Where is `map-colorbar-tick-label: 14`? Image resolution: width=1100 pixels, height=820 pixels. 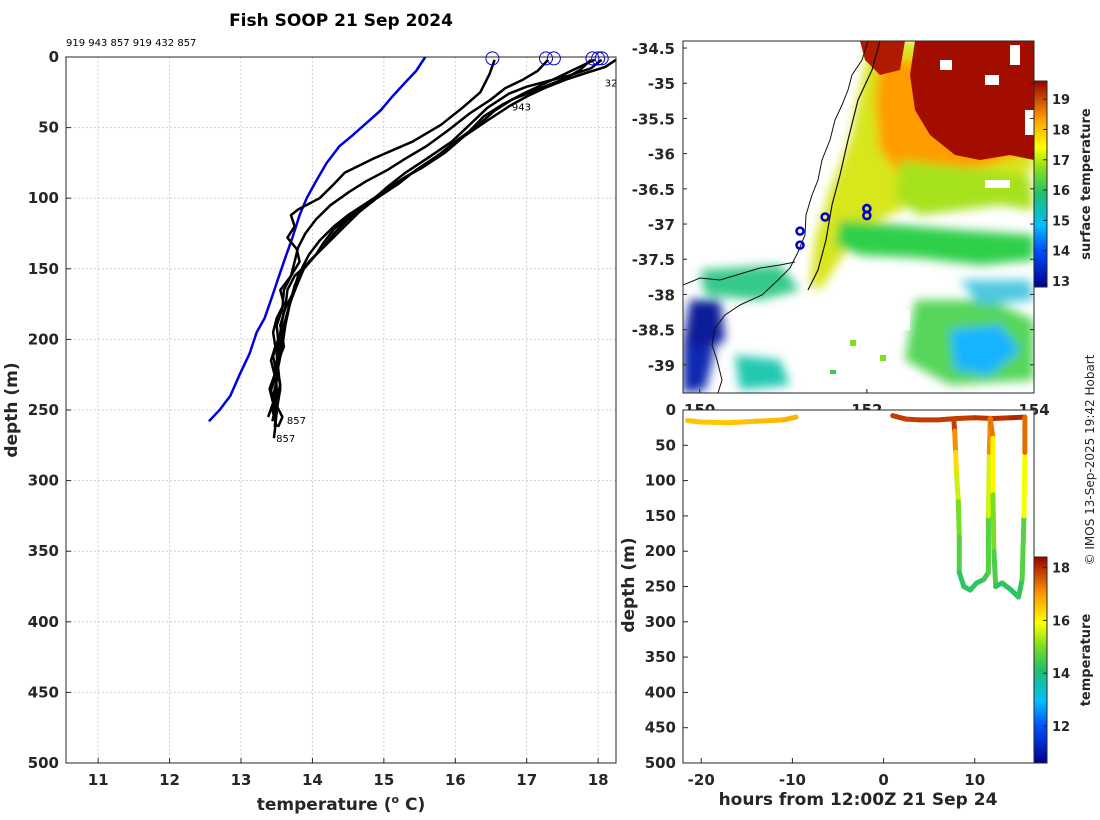
map-colorbar-tick-label: 14 is located at coordinates (1061, 252).